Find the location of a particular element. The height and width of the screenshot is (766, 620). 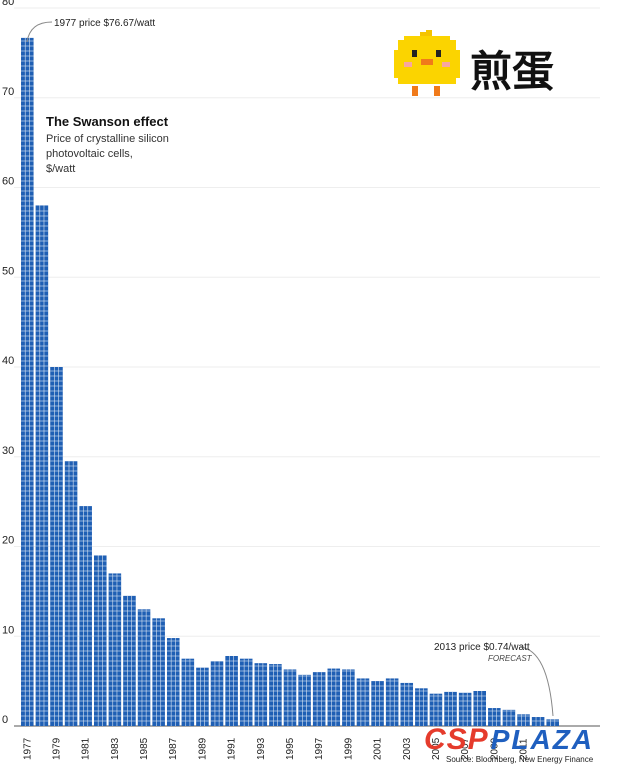

bar-2013 is located at coordinates (552, 722).